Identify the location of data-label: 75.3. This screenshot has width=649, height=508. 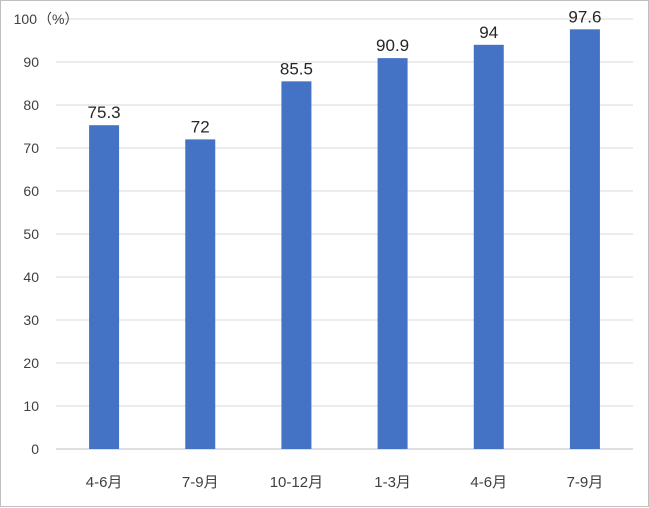
(104, 112).